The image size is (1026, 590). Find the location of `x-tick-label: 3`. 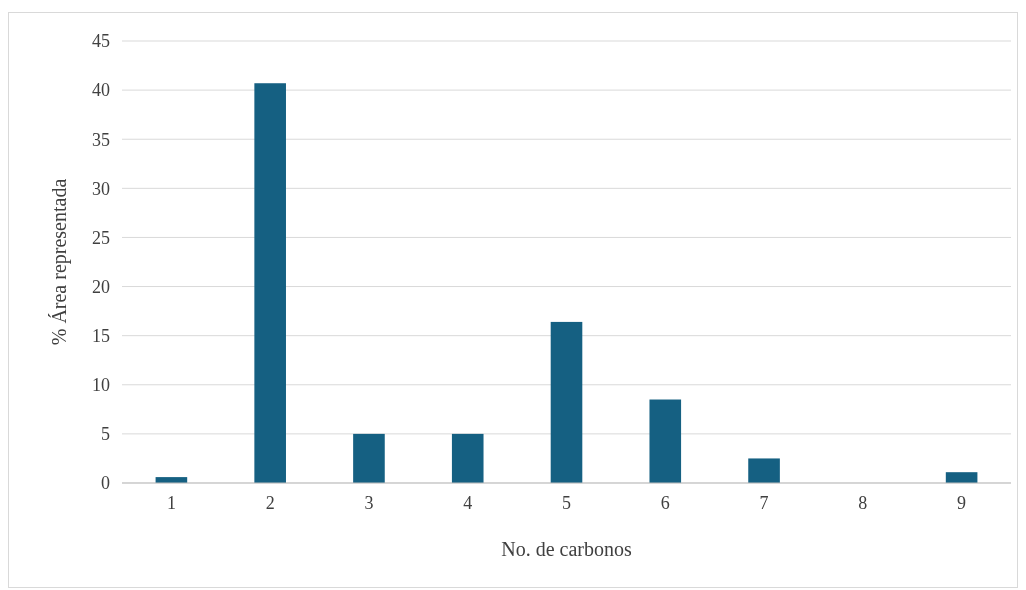

x-tick-label: 3 is located at coordinates (369, 503).